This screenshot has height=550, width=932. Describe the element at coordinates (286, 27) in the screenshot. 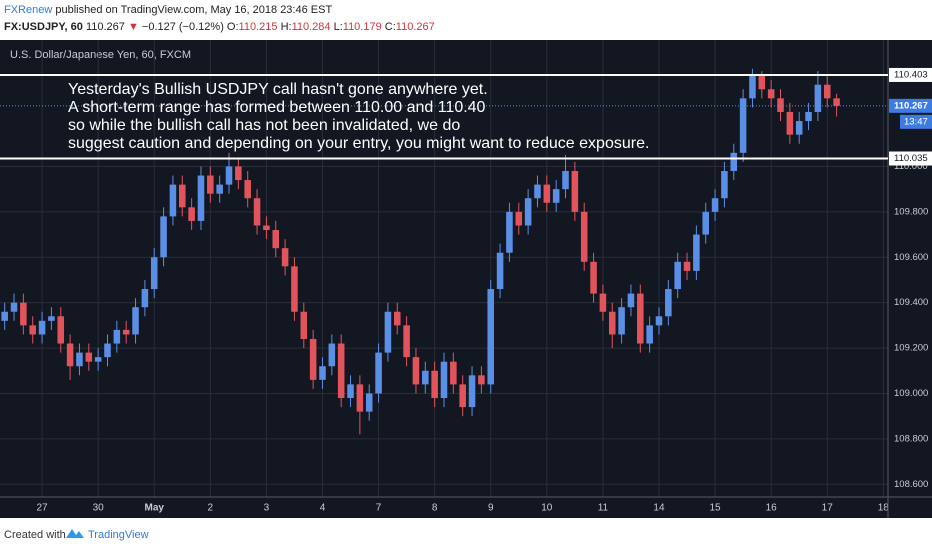

I see `ohlc-key: H:` at that location.